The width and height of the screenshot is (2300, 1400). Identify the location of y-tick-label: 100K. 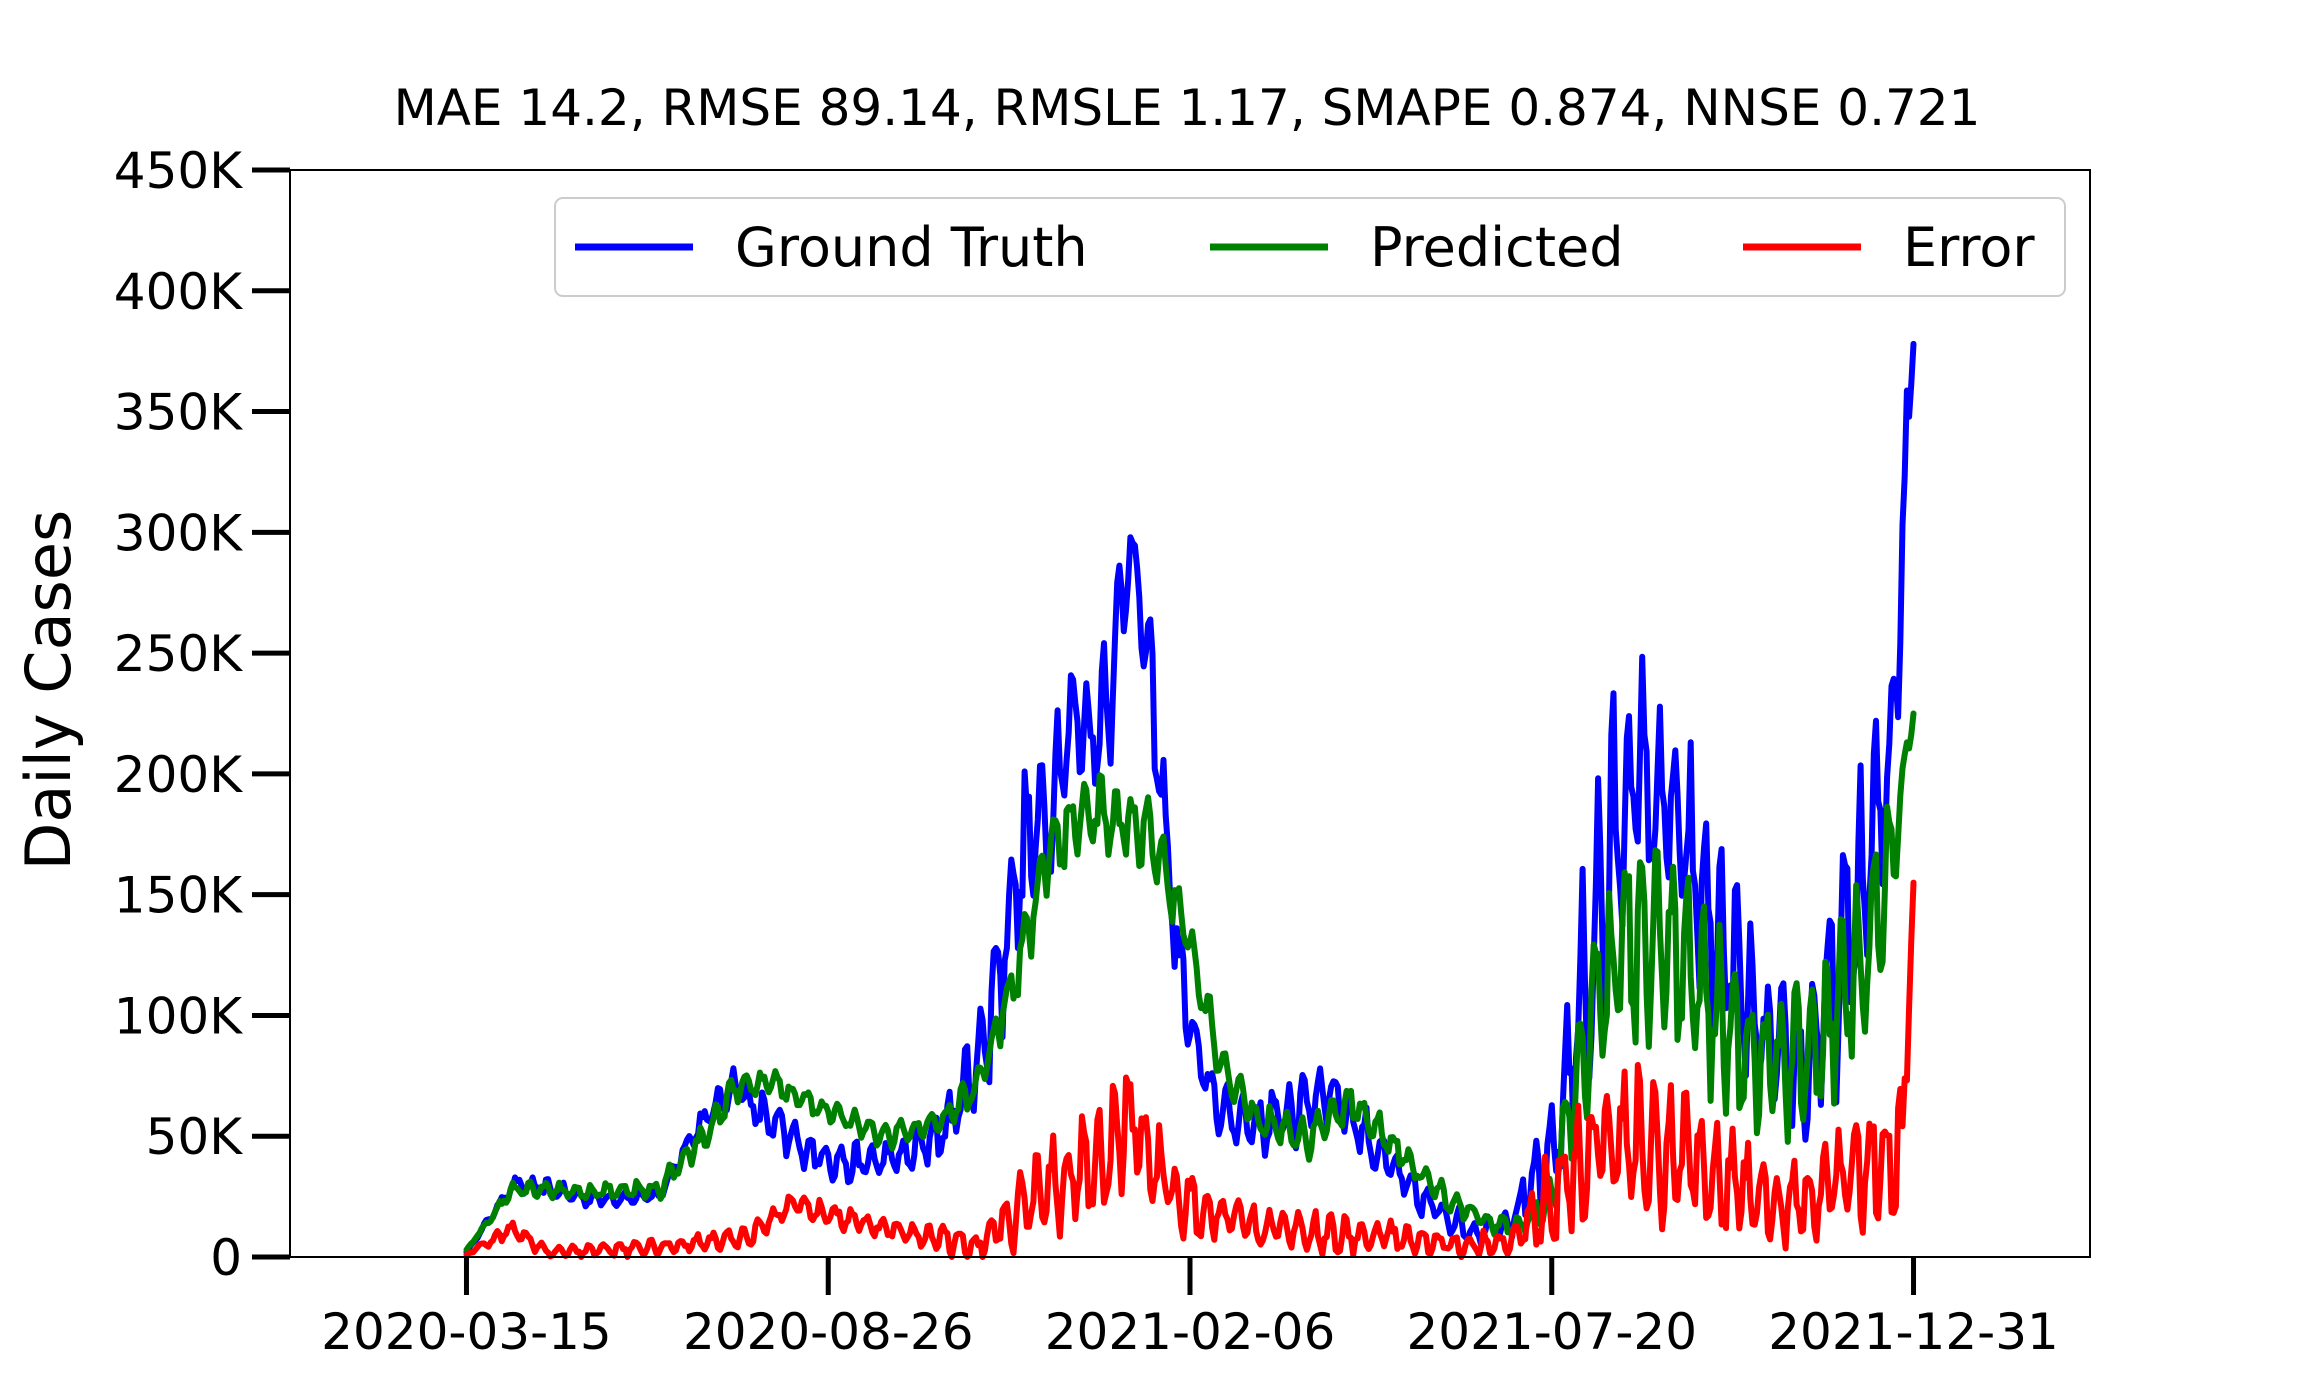
(178, 1016).